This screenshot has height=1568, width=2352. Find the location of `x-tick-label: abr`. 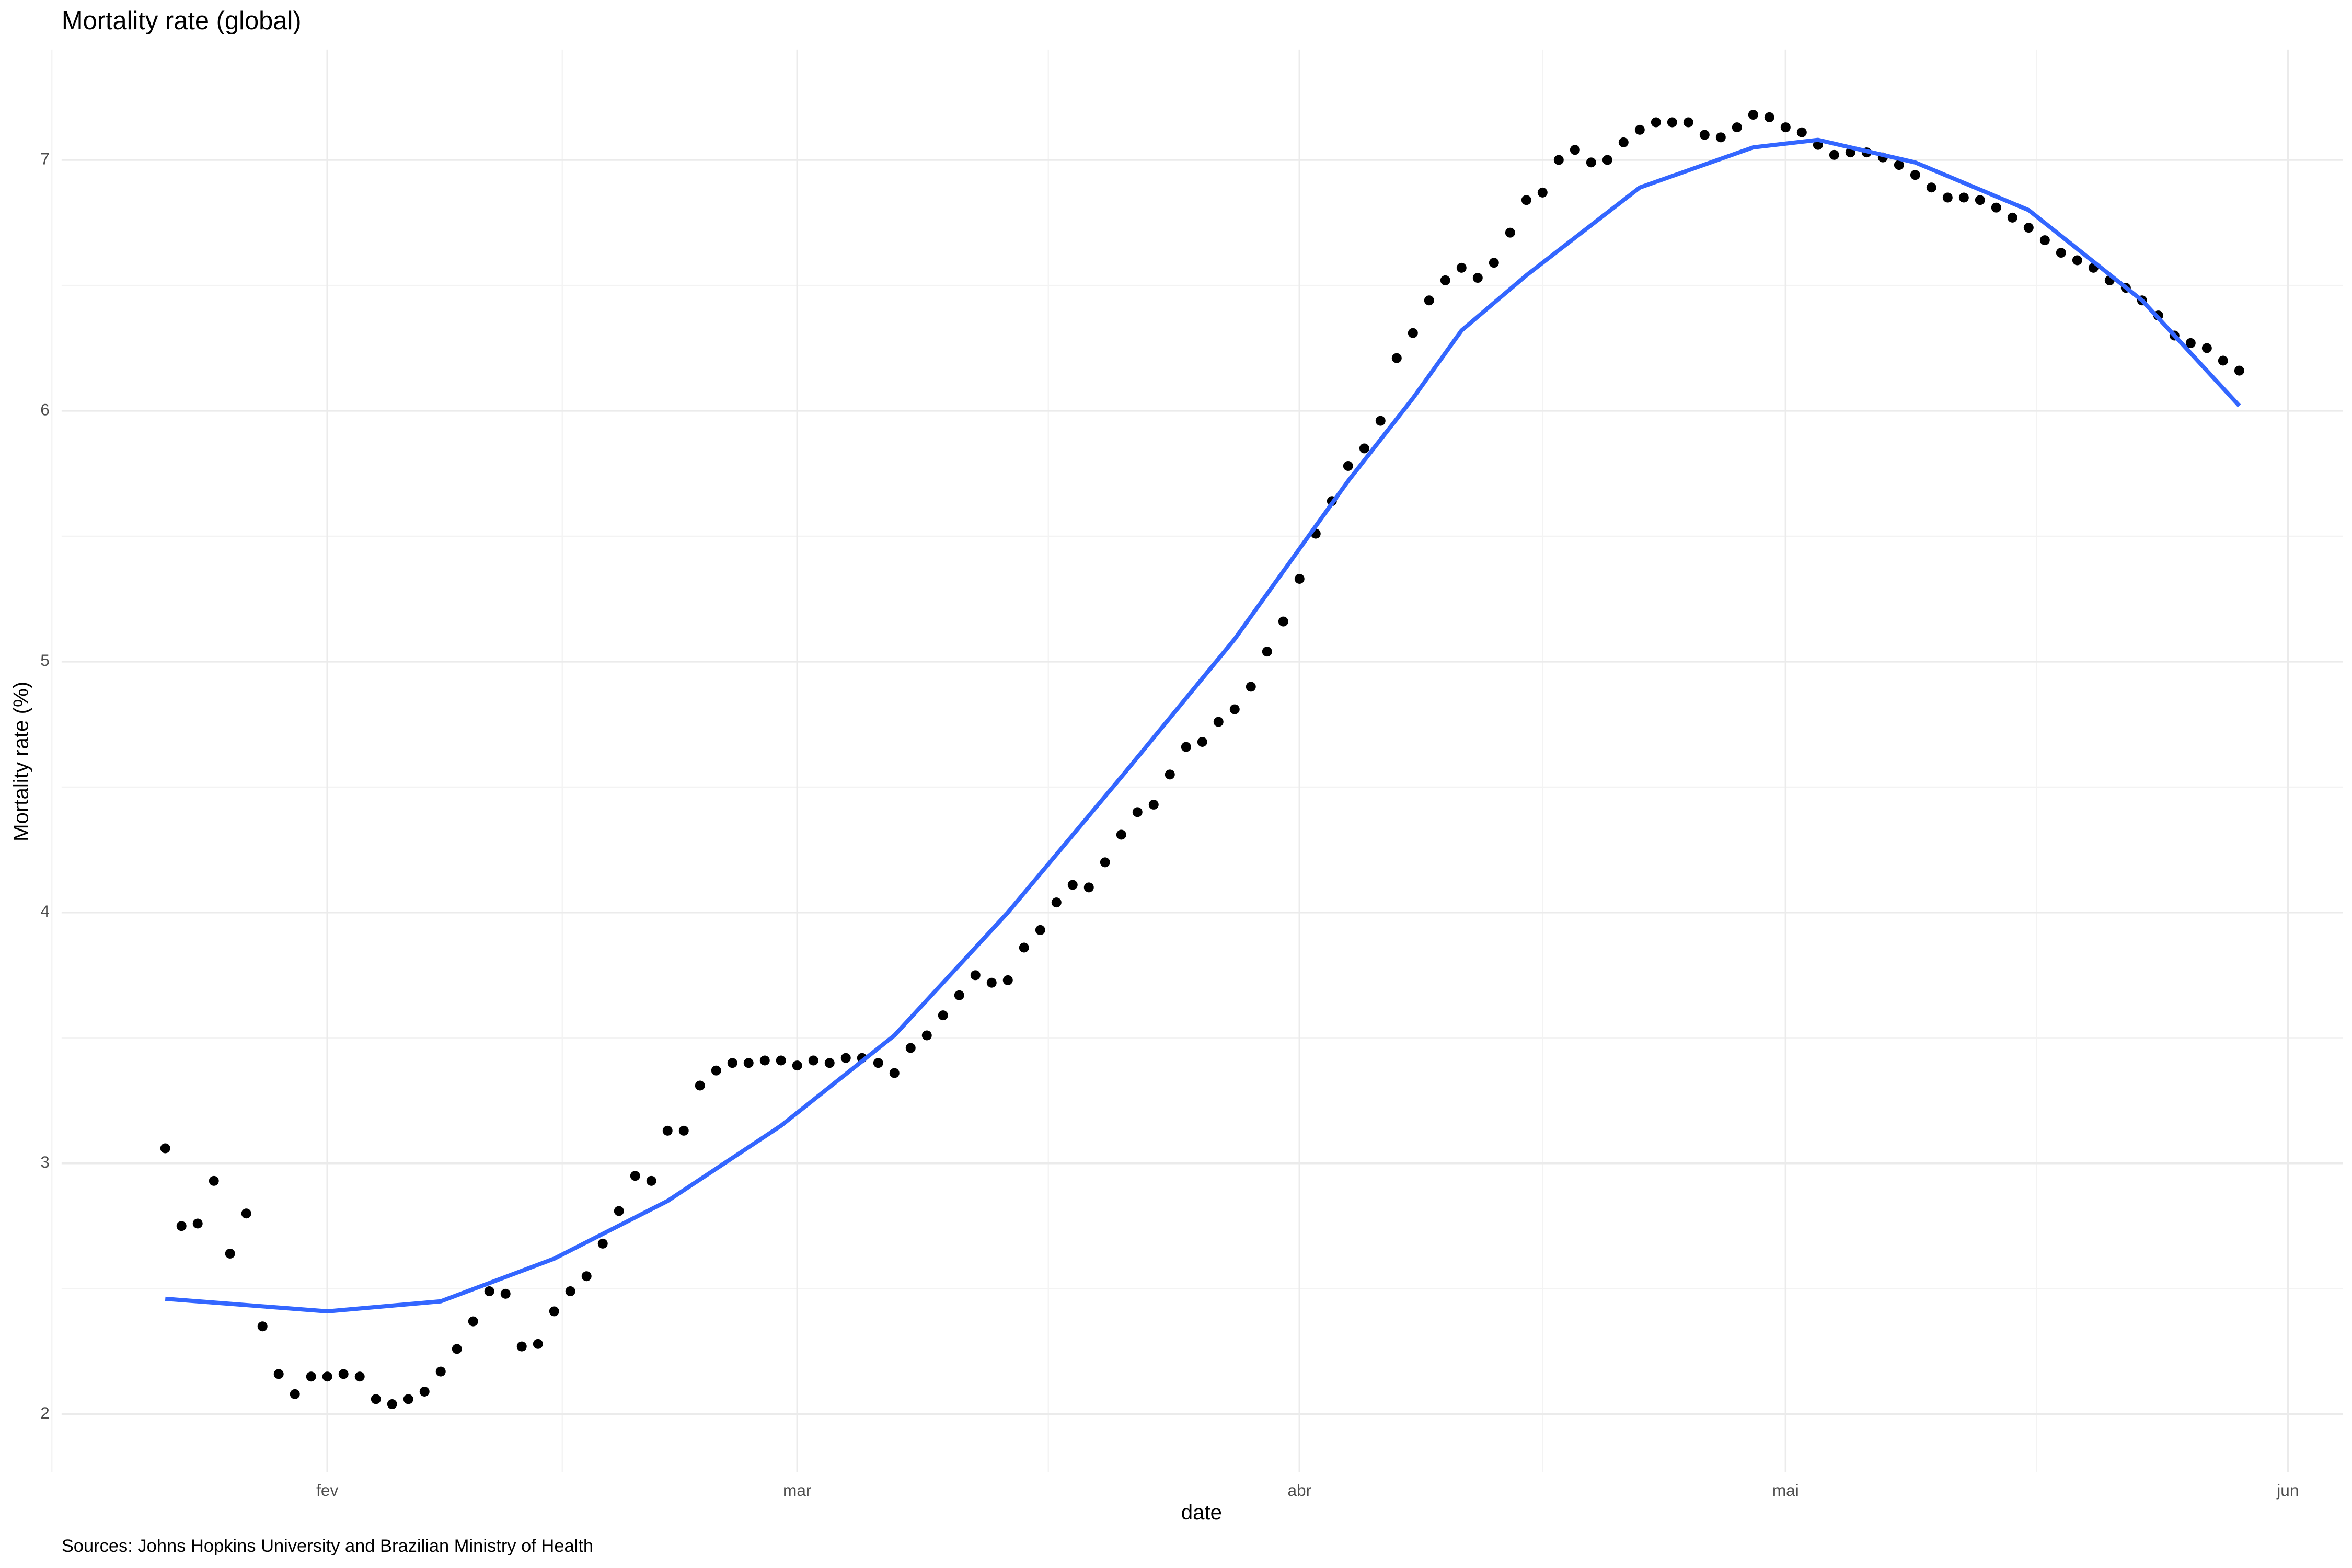

x-tick-label: abr is located at coordinates (1299, 1490).